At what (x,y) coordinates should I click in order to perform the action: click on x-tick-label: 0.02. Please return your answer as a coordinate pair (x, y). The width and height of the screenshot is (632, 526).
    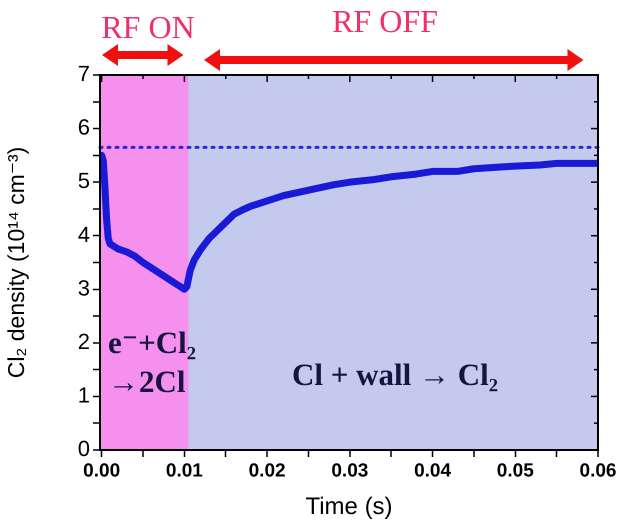
    Looking at the image, I should click on (267, 471).